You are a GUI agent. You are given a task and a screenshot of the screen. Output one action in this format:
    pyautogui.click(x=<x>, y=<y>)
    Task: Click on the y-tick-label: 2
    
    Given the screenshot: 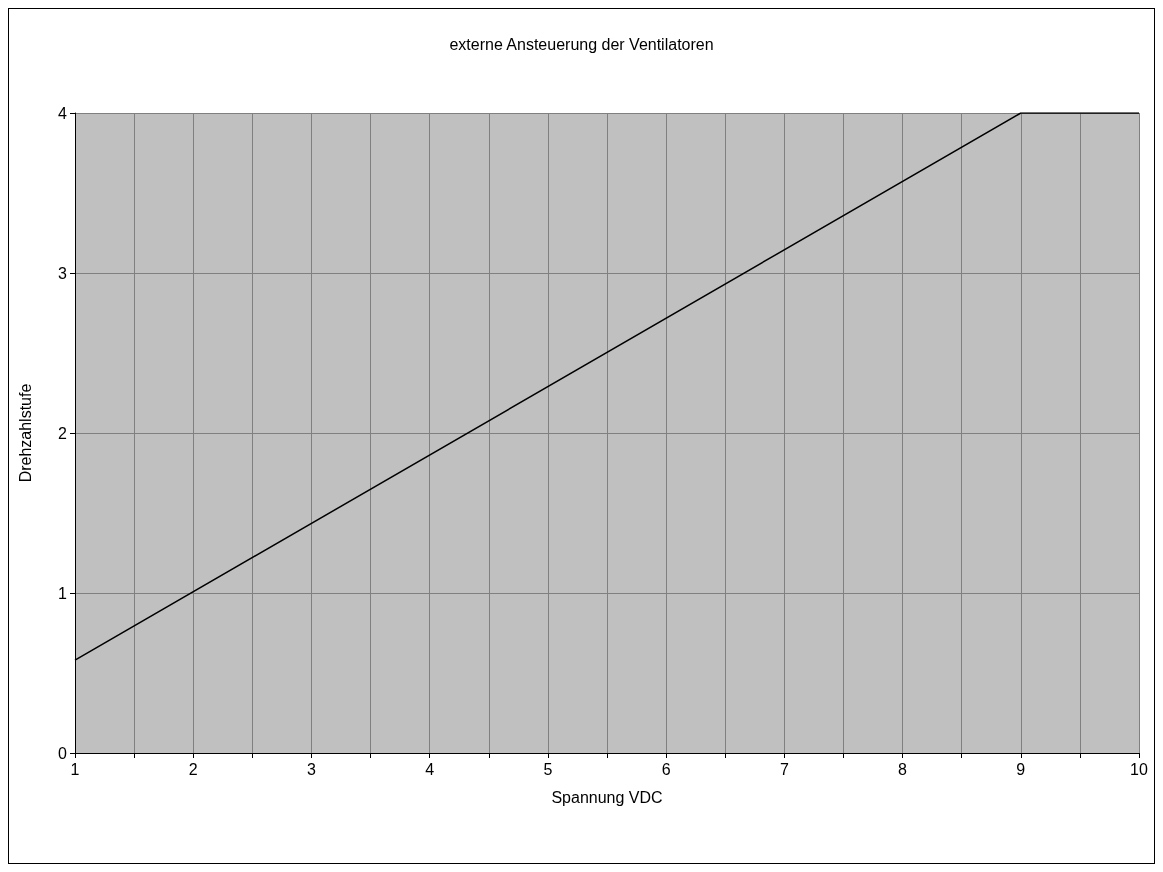 What is the action you would take?
    pyautogui.click(x=63, y=433)
    